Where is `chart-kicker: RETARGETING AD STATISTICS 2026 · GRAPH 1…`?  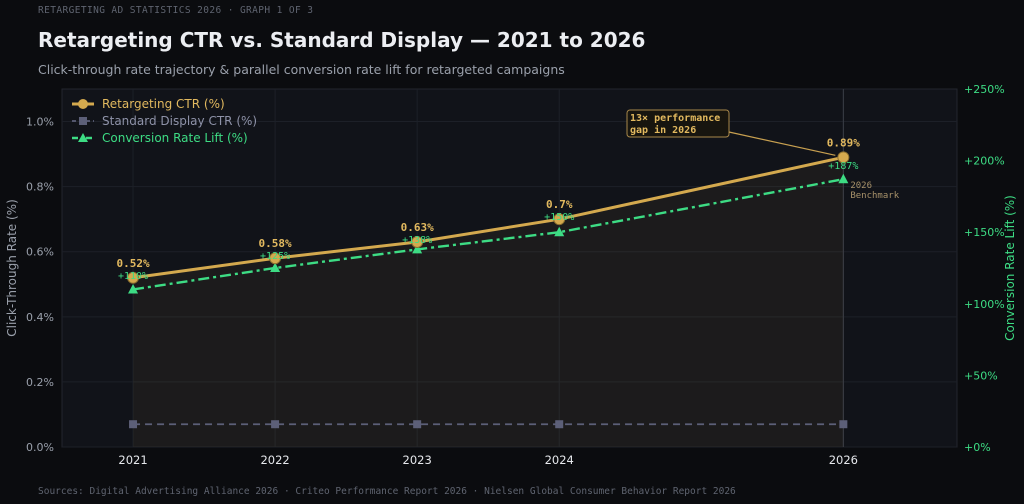 chart-kicker: RETARGETING AD STATISTICS 2026 · GRAPH 1… is located at coordinates (176, 10).